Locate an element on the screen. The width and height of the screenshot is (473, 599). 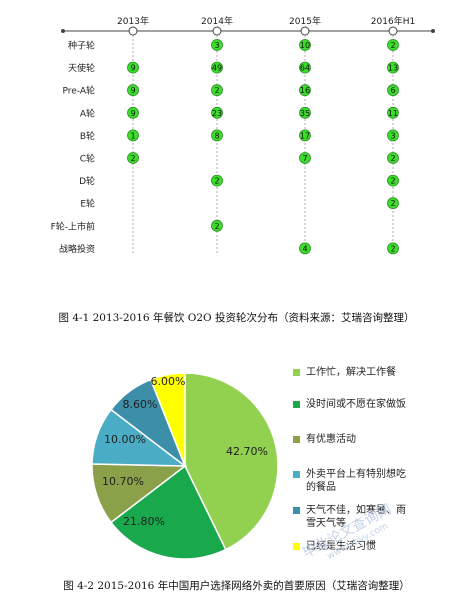
count-bubble: 13 is located at coordinates (393, 67).